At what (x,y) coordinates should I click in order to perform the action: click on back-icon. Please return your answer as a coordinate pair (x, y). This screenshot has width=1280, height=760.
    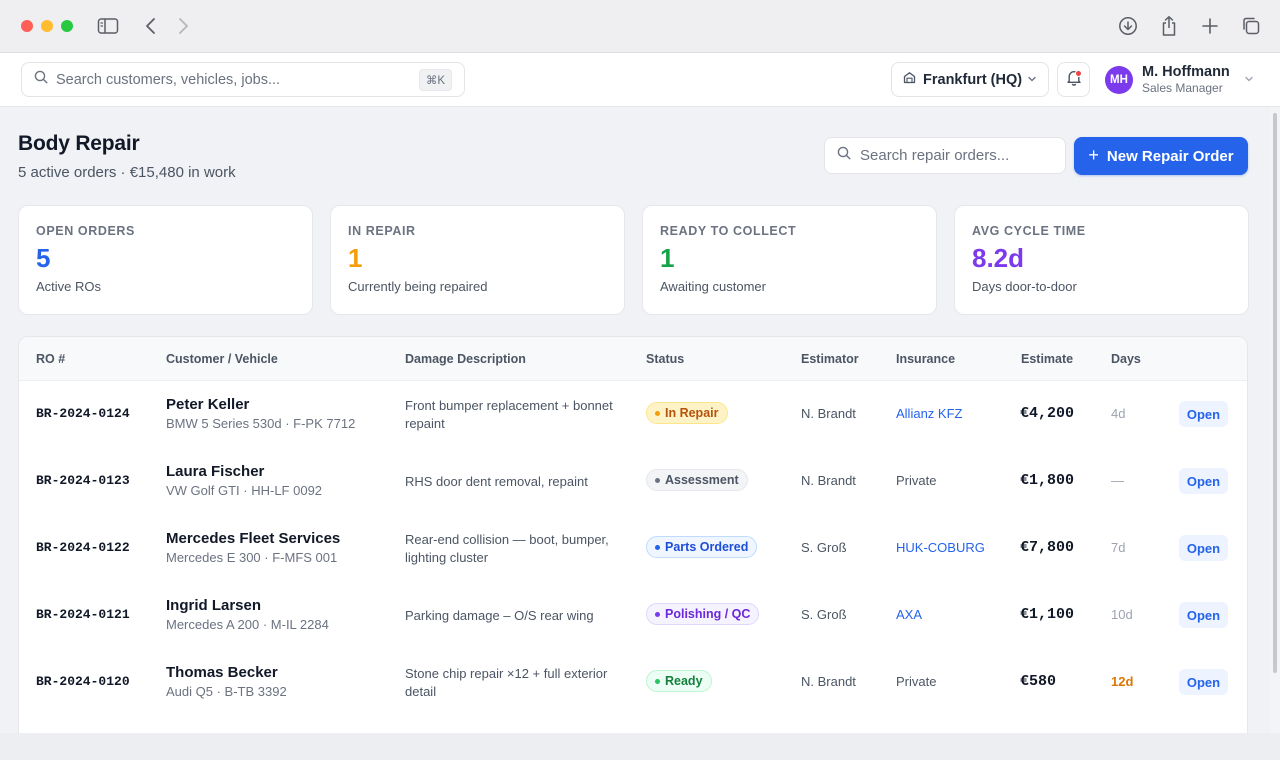
    Looking at the image, I should click on (151, 26).